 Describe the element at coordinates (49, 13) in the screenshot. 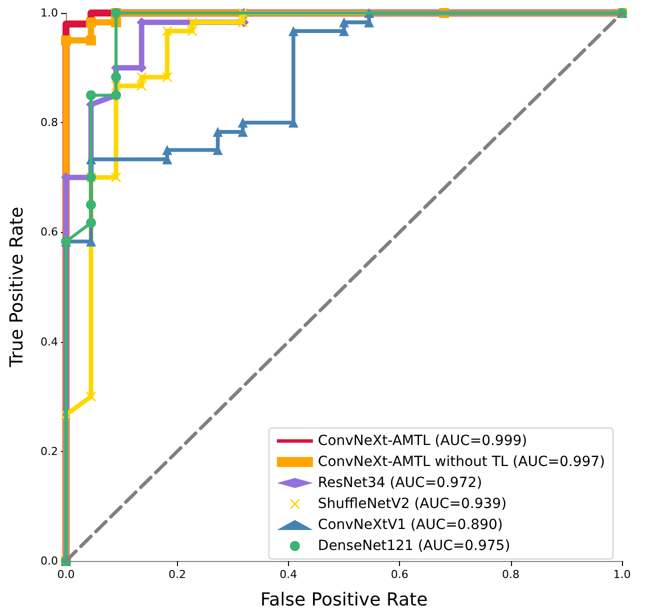

I see `y-tick-label: 1.0` at that location.